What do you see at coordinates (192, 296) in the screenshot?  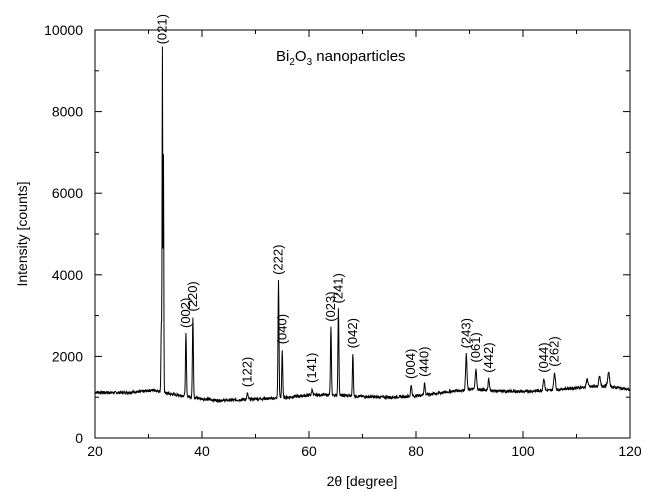 I see `peak-label: (220)` at bounding box center [192, 296].